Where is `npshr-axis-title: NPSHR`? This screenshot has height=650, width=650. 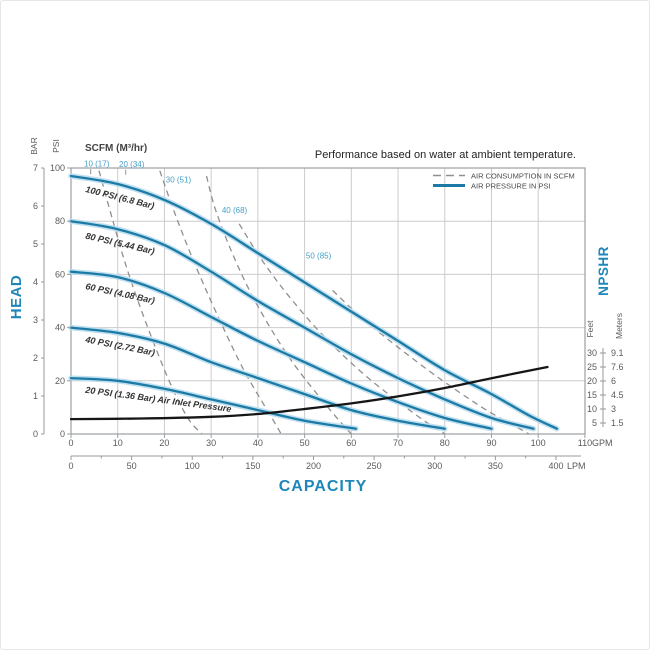
npshr-axis-title: NPSHR is located at coordinates (603, 271).